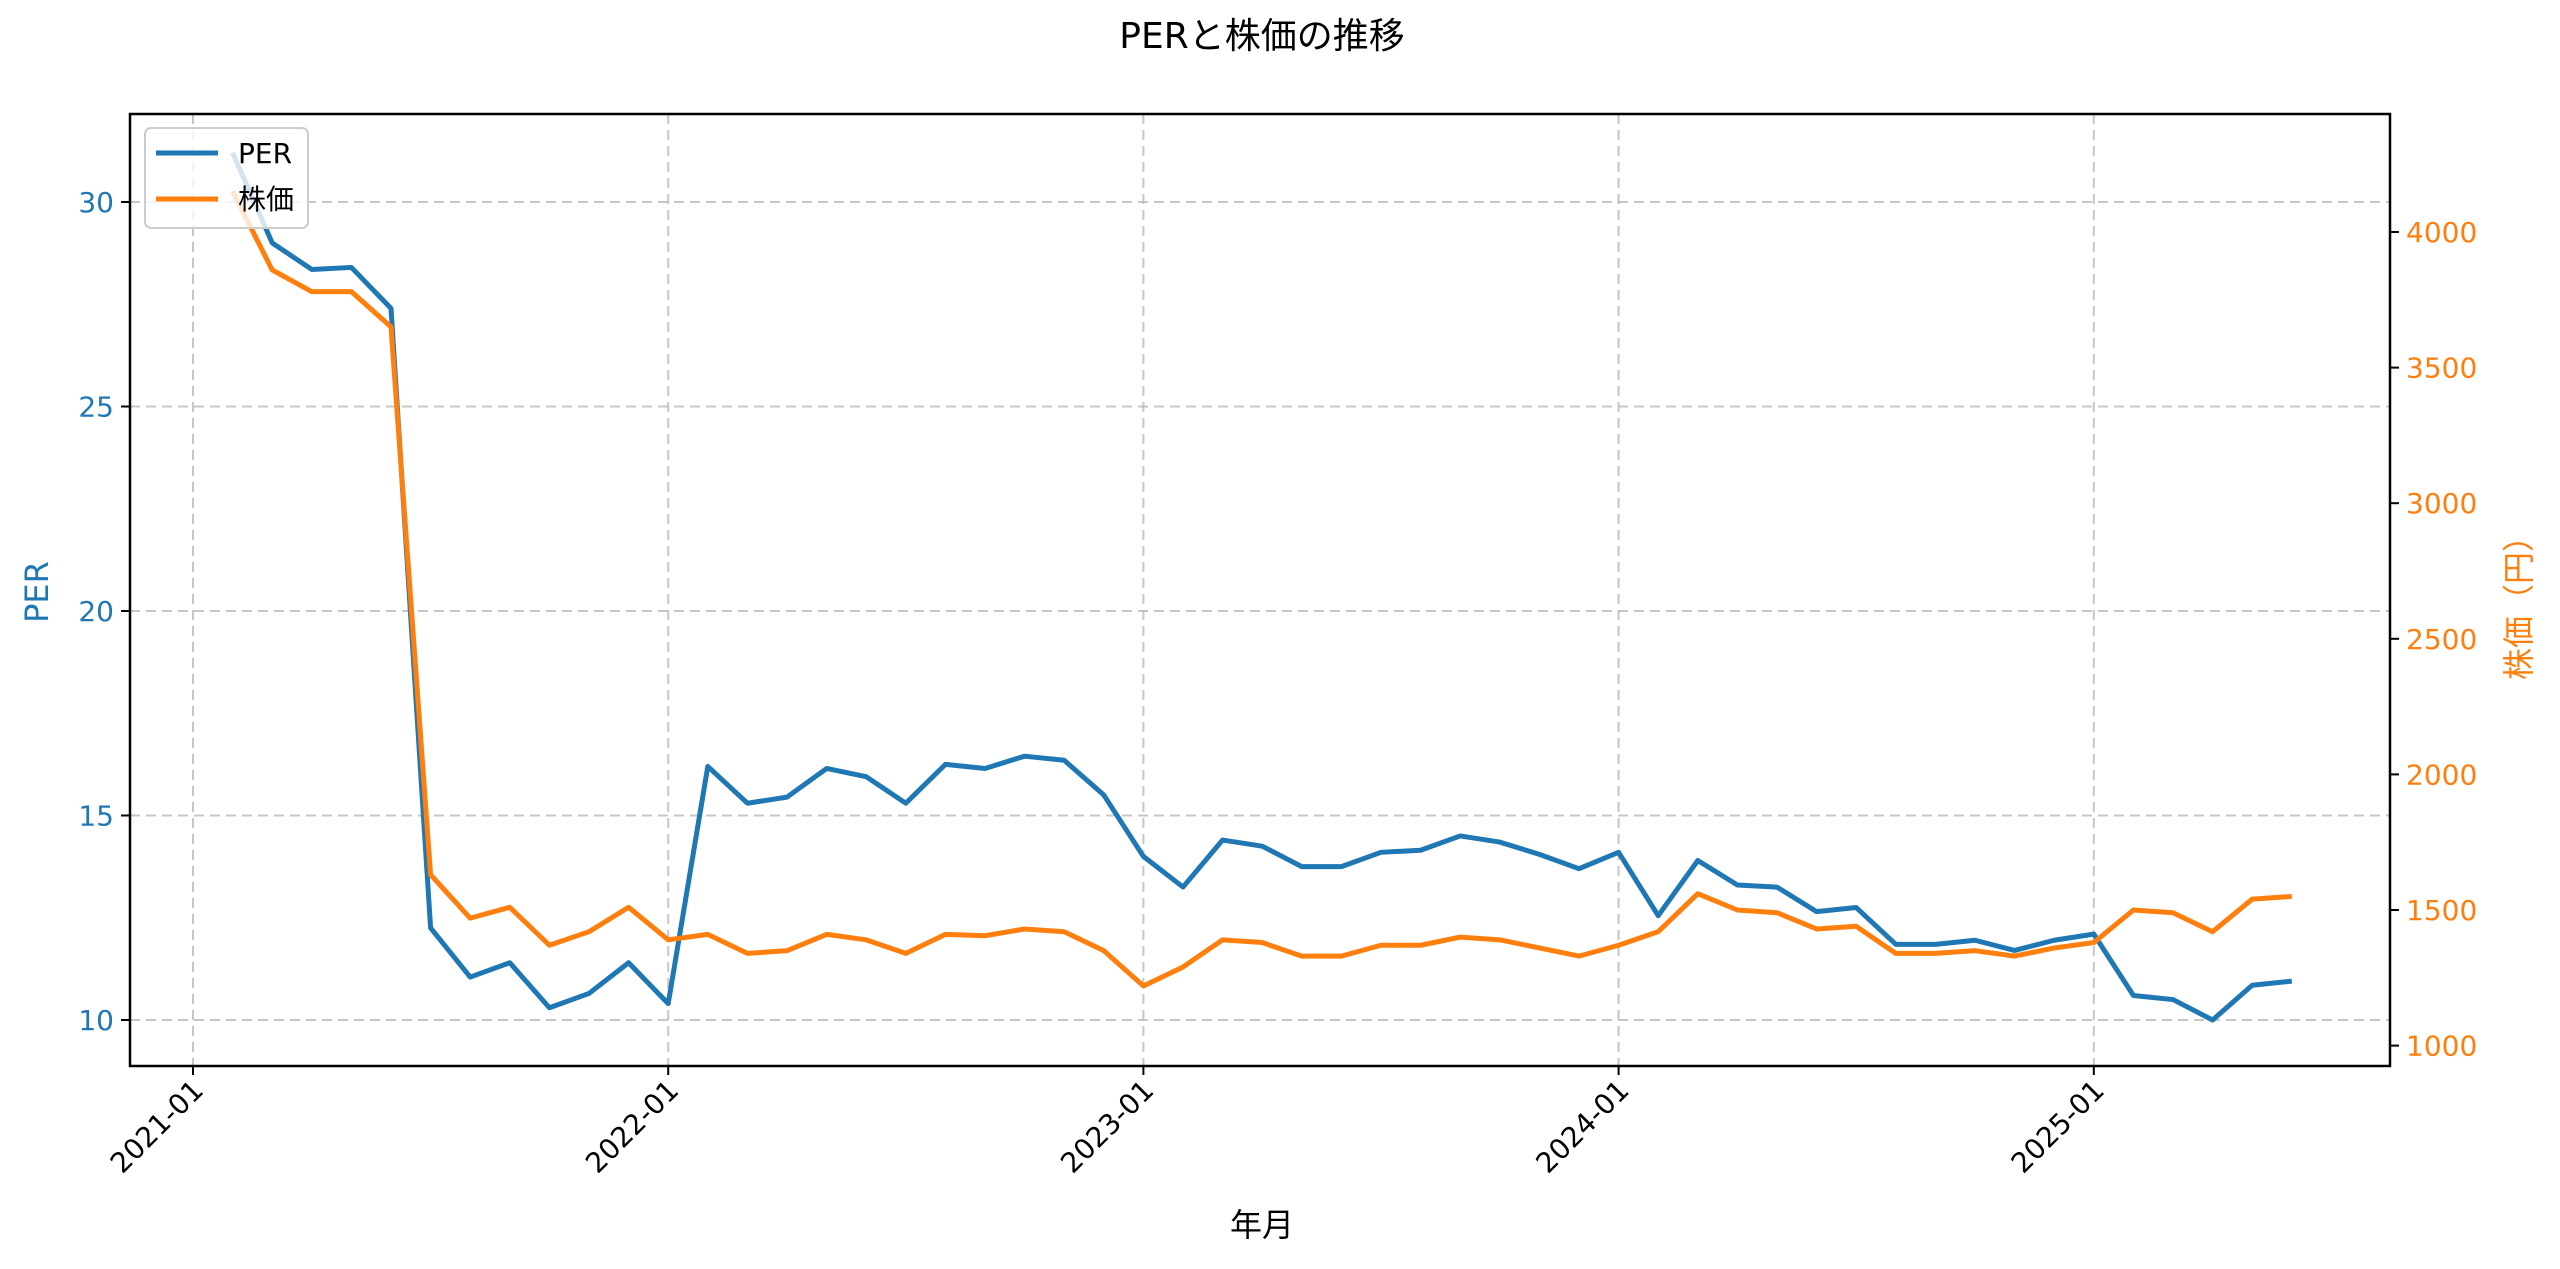 This screenshot has height=1269, width=2560. Describe the element at coordinates (265, 153) in the screenshot. I see `legend-per-label: PER` at that location.